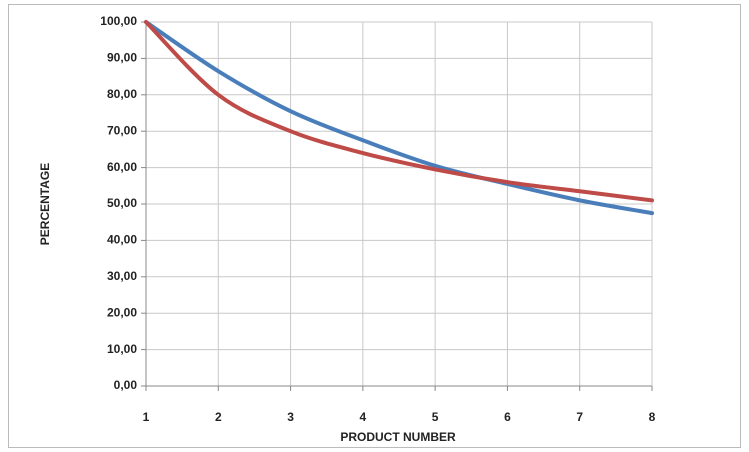  What do you see at coordinates (652, 417) in the screenshot?
I see `x-tick-label: 8` at bounding box center [652, 417].